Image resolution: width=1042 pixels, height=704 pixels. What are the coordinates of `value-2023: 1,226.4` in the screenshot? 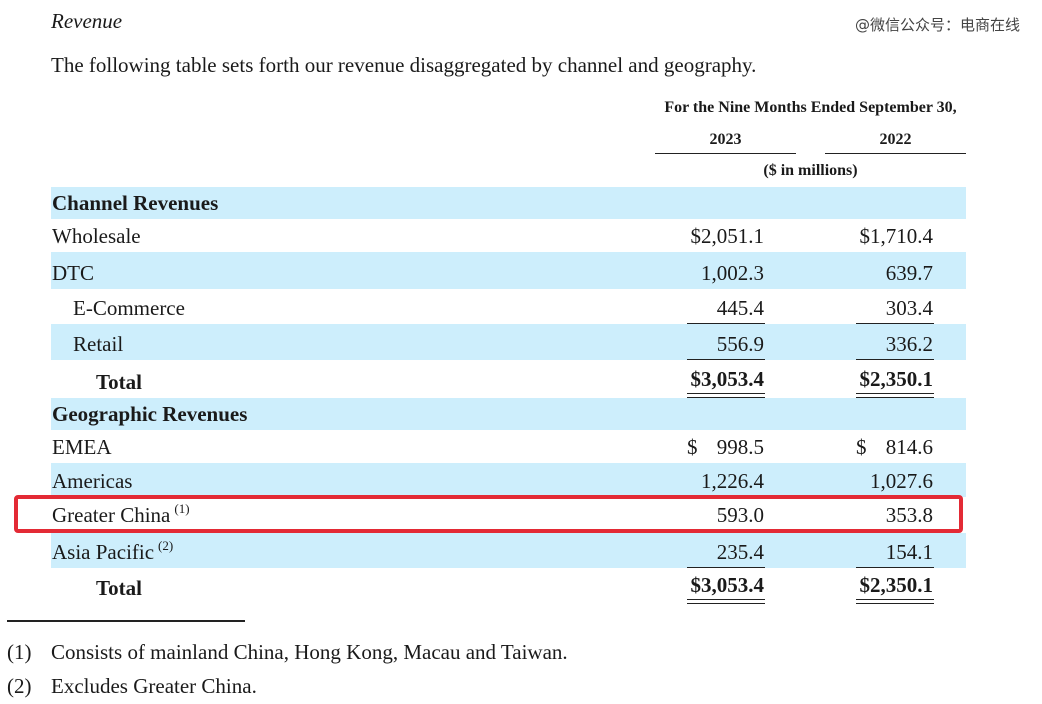 It's located at (732, 481).